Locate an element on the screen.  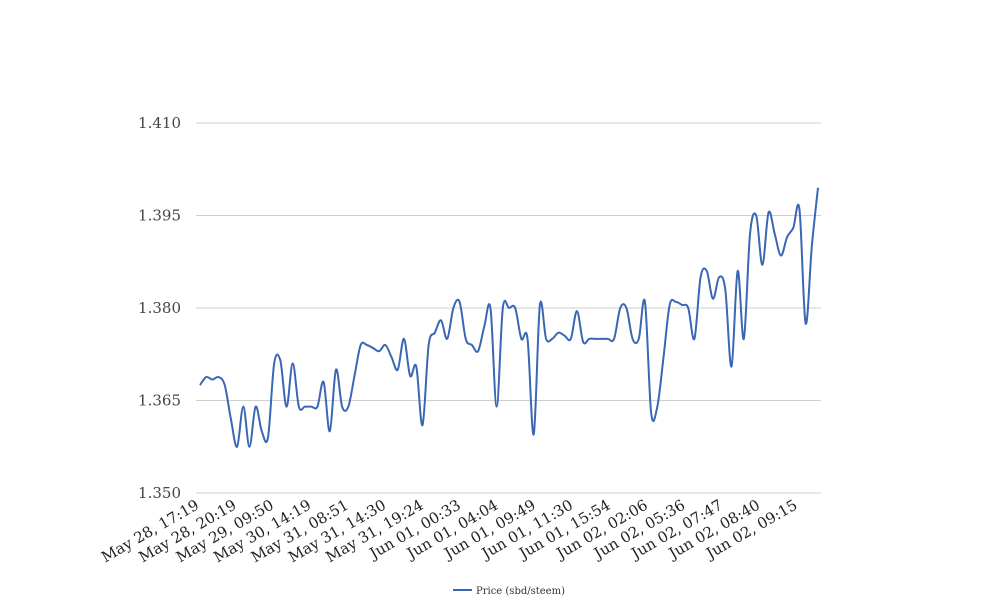
legend: Price (sbd/steem) is located at coordinates (509, 591).